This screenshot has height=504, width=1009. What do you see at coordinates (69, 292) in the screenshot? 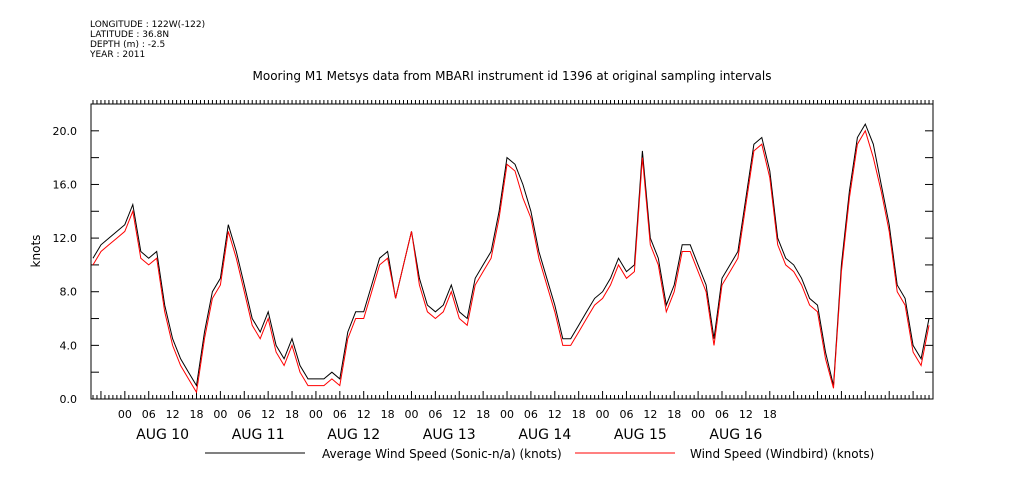
I see `y-tick-label: 8.0` at bounding box center [69, 292].